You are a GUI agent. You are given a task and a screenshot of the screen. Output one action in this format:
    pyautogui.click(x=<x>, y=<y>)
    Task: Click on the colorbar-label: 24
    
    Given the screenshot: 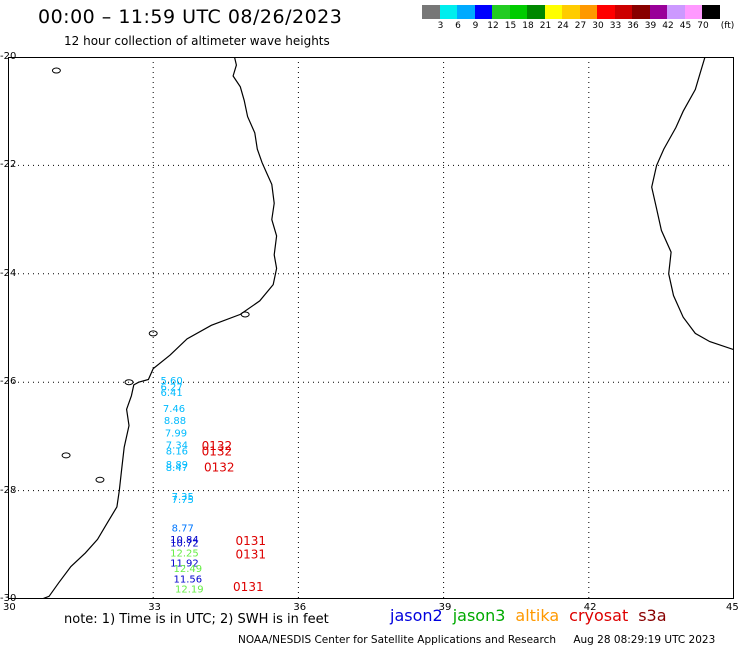 What is the action you would take?
    pyautogui.click(x=563, y=26)
    